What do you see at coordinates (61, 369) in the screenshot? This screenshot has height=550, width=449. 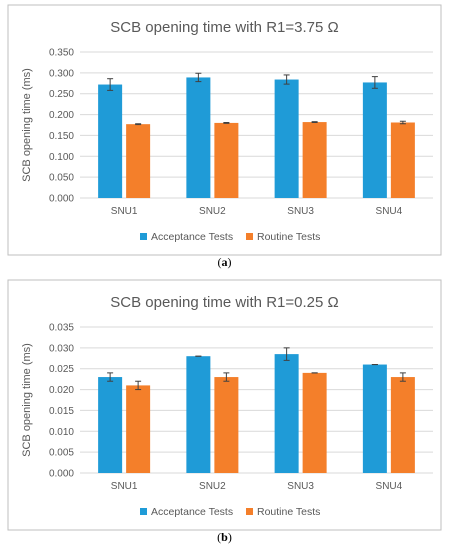 I see `y-tick-label: 0.025` at bounding box center [61, 369].